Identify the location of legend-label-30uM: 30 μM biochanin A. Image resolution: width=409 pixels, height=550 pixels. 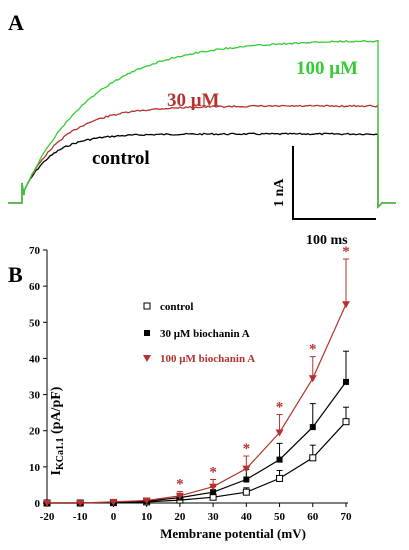
(205, 334).